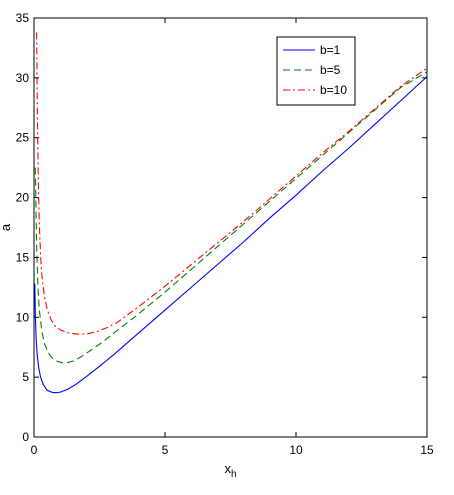 This screenshot has width=454, height=495. What do you see at coordinates (23, 78) in the screenshot?
I see `y-tick-label: 30` at bounding box center [23, 78].